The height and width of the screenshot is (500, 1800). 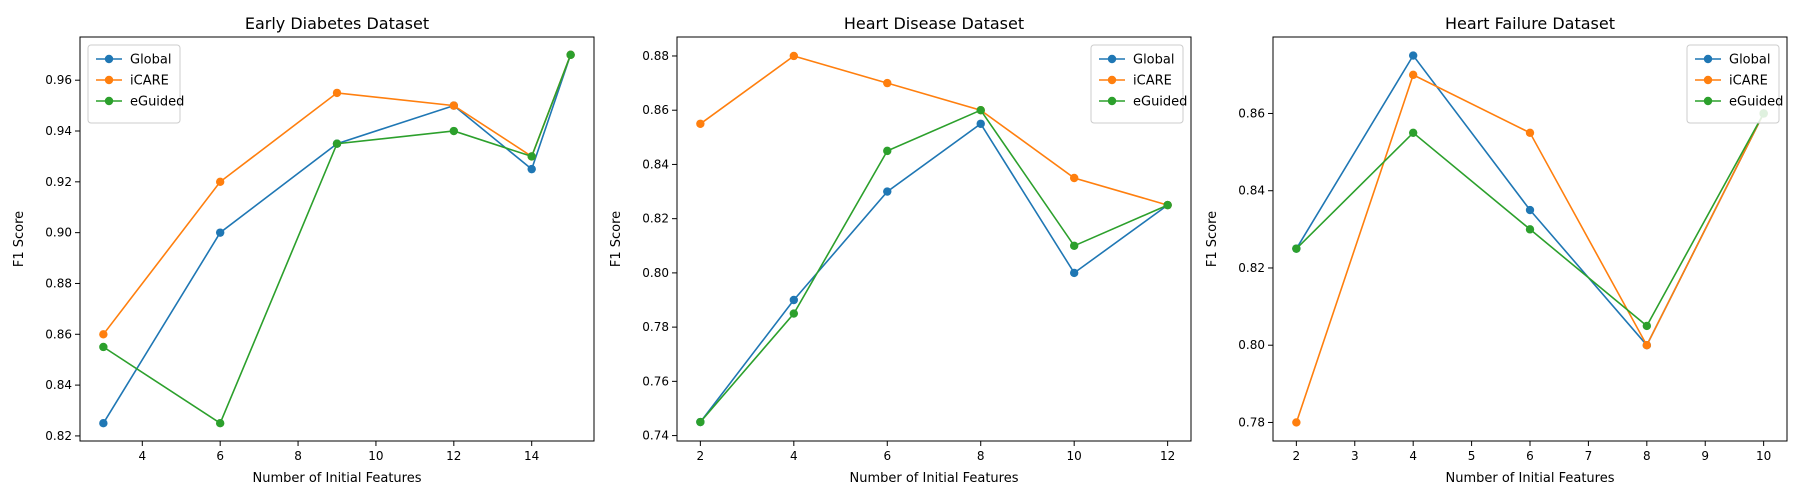 What do you see at coordinates (1530, 23) in the screenshot?
I see `chart-title: Heart Failure Dataset` at bounding box center [1530, 23].